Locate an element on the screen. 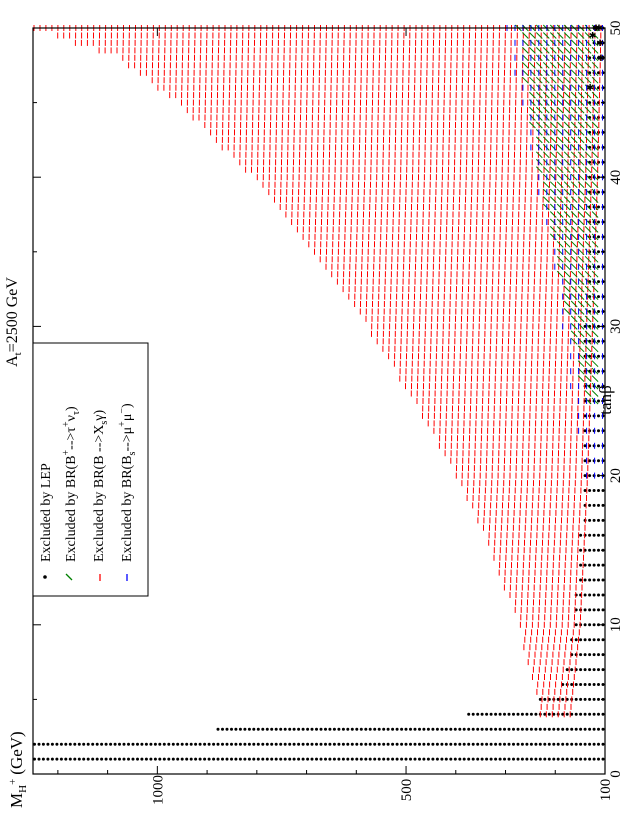 Image resolution: width=632 pixels, height=817 pixels. violet-point: ✱ is located at coordinates (600, 43).